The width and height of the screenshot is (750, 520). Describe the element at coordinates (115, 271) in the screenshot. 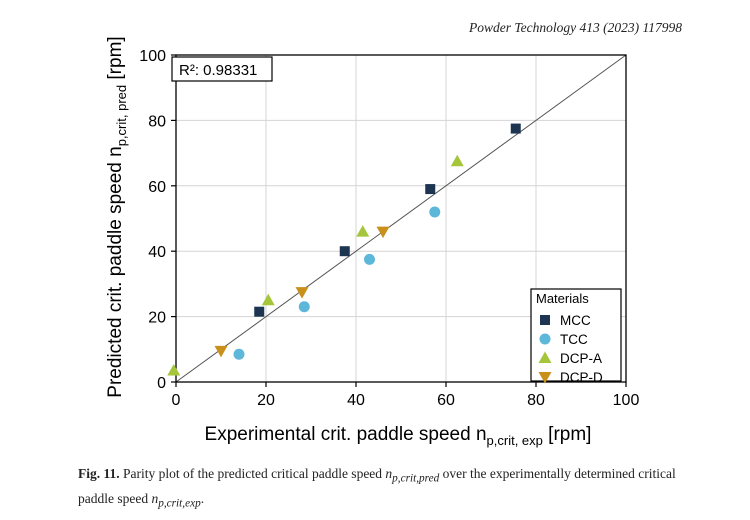

I see `y-axis-label-main: Predicted crit. paddle speed n` at that location.